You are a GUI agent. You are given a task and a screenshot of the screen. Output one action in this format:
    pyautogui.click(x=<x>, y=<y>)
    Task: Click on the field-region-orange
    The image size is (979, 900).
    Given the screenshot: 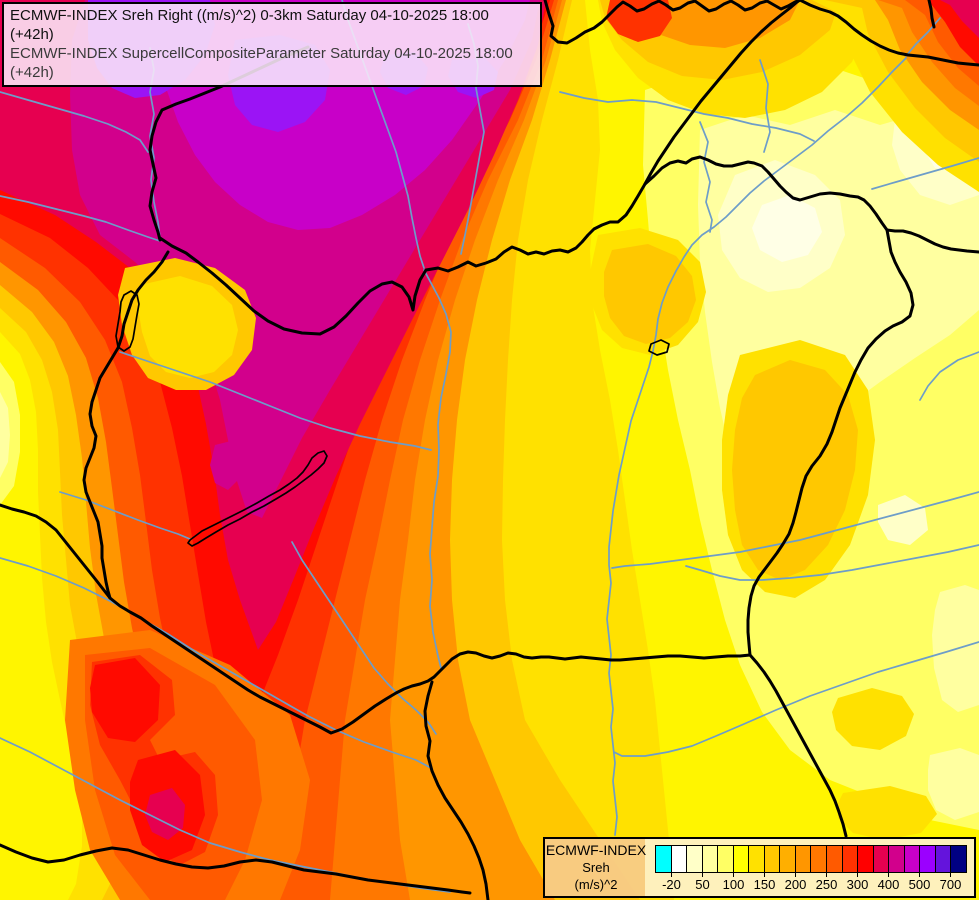 What is the action you would take?
    pyautogui.click(x=682, y=24)
    